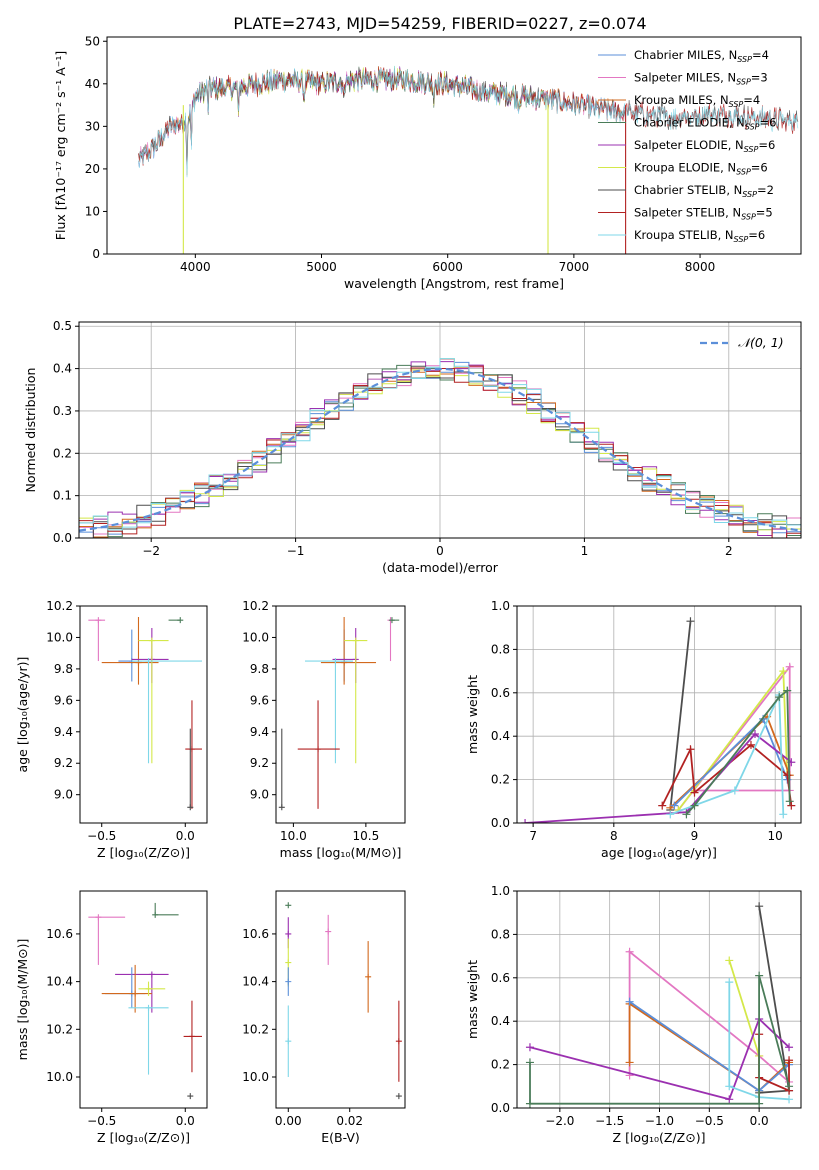 The width and height of the screenshot is (819, 1170). What do you see at coordinates (341, 852) in the screenshot?
I see `x-axis-label: mass [log₁₀(M/M⊙)]` at bounding box center [341, 852].